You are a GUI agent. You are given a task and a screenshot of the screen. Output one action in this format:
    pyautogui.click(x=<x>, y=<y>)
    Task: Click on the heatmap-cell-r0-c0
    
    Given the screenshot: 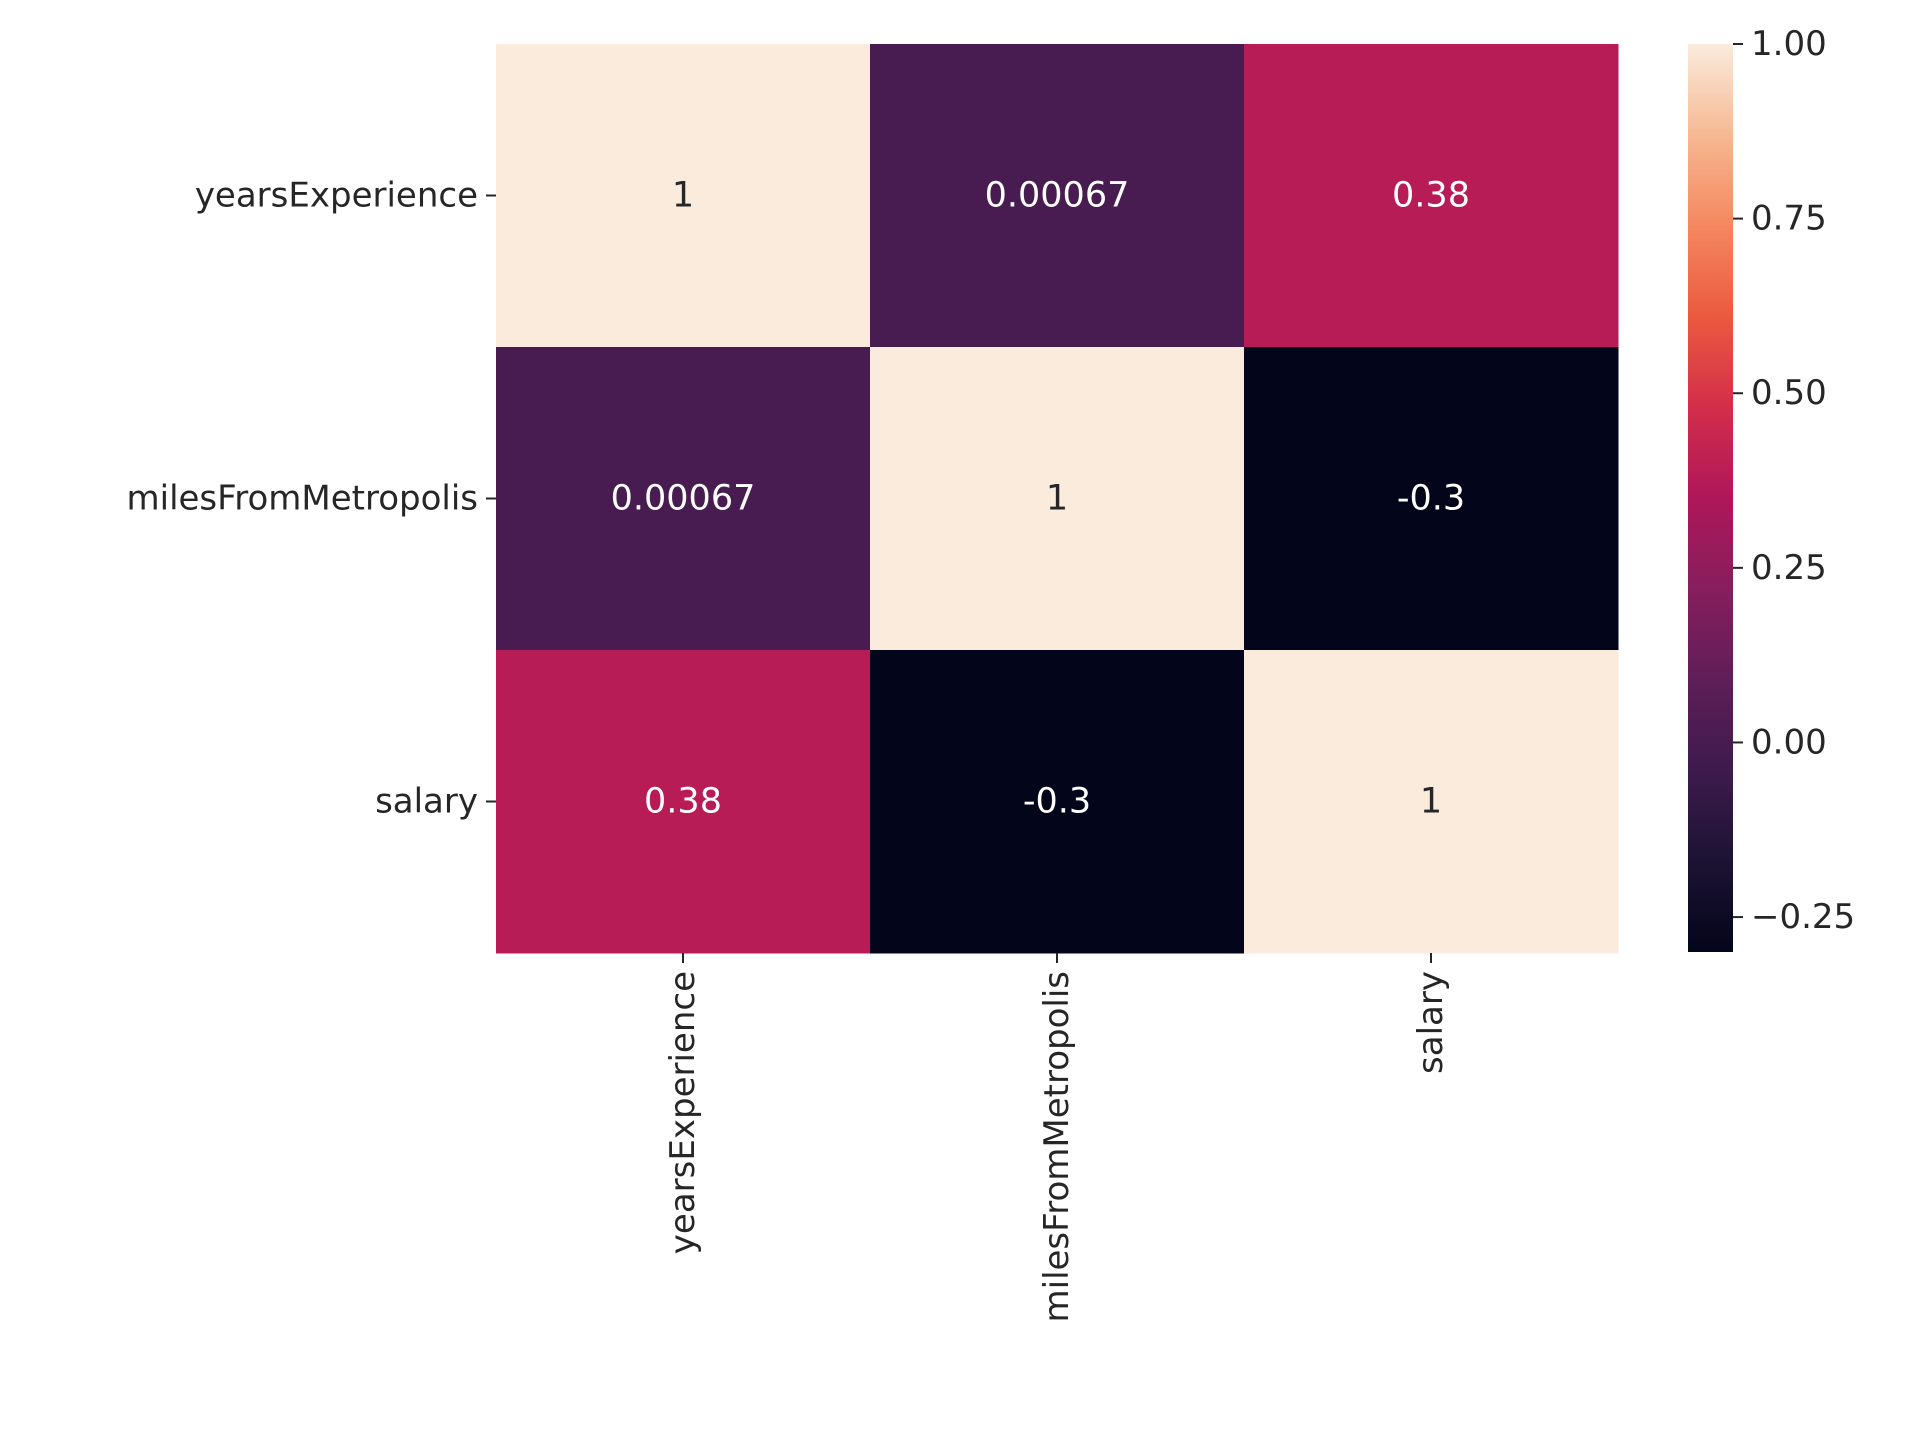 What is the action you would take?
    pyautogui.click(x=683, y=196)
    